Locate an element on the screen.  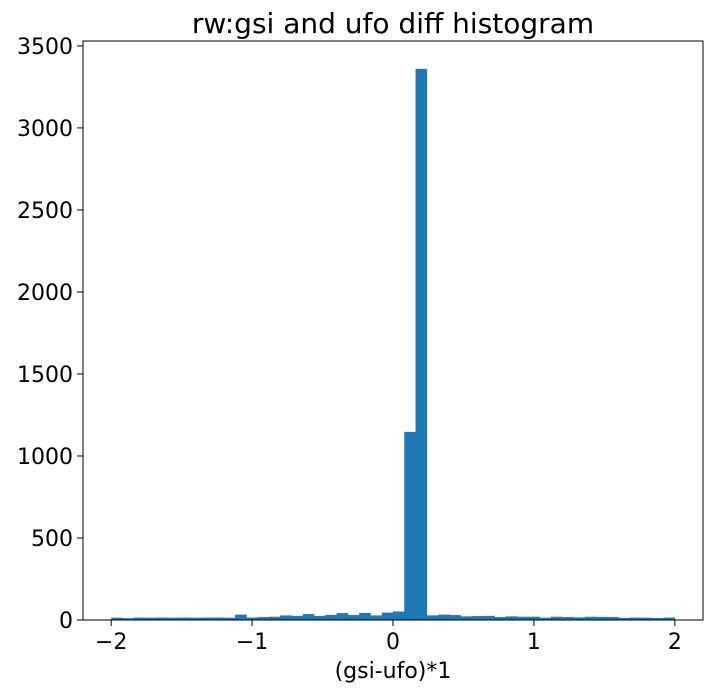
y-tick-label: 2000 is located at coordinates (45, 293).